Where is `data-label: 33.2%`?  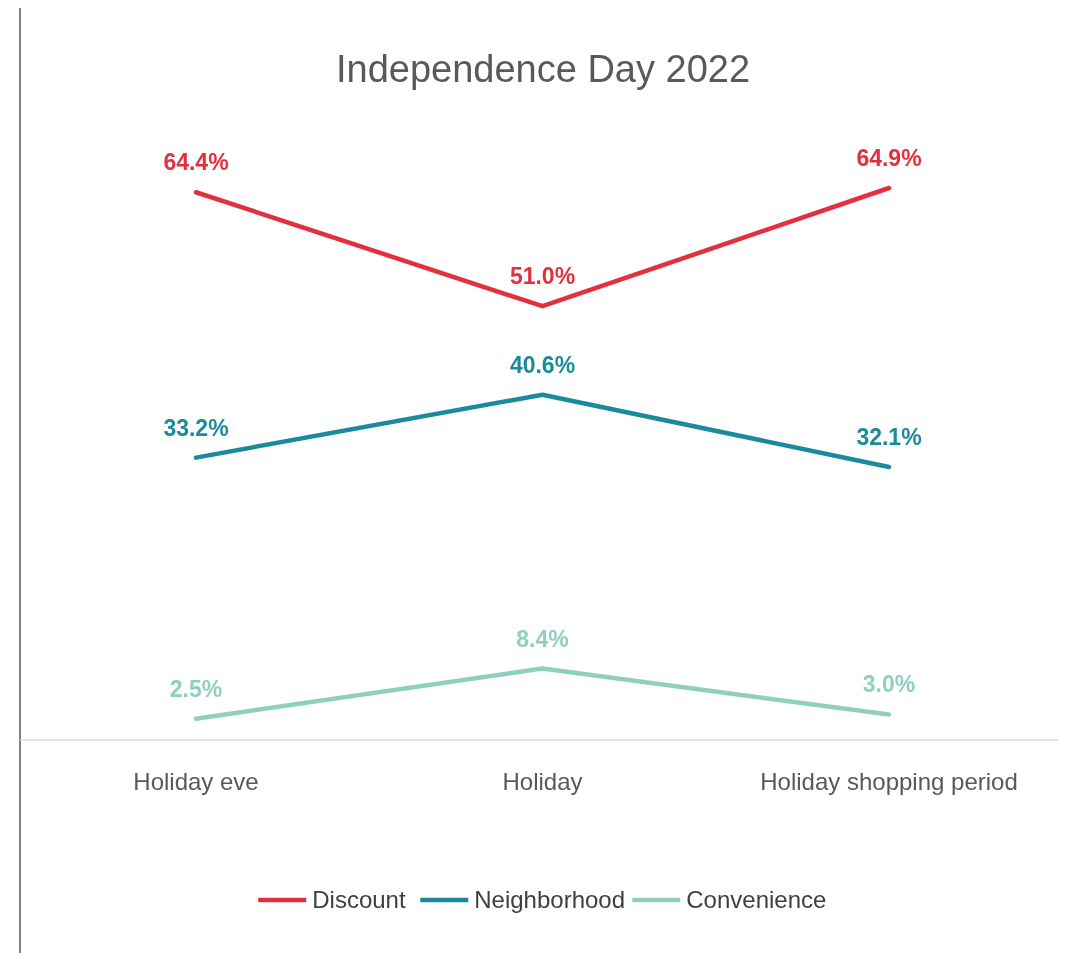
data-label: 33.2% is located at coordinates (196, 427).